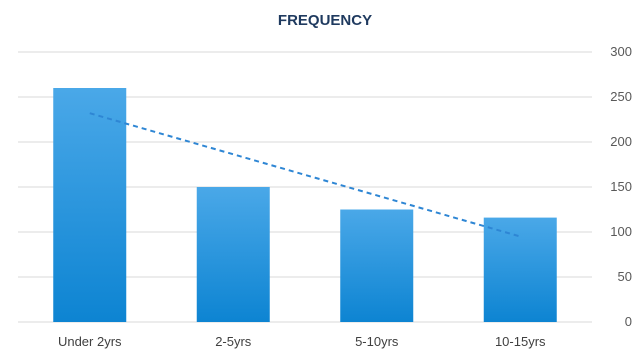 The image size is (638, 350). I want to click on x-tick-label: 10-15yrs, so click(520, 341).